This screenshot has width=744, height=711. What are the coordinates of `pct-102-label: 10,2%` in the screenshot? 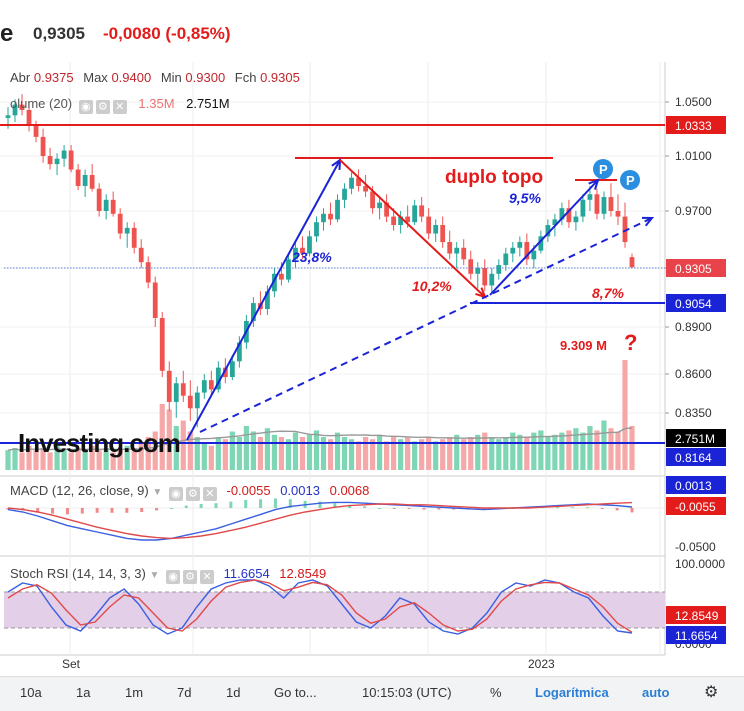 It's located at (432, 286).